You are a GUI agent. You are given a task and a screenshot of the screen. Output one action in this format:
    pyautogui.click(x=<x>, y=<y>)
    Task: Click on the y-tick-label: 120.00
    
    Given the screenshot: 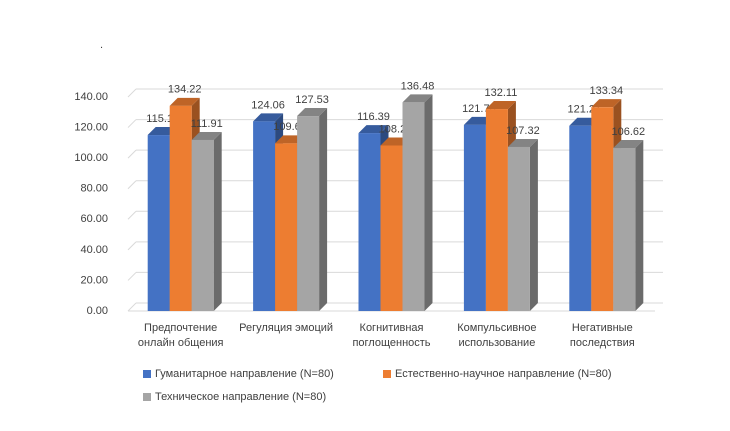 What is the action you would take?
    pyautogui.click(x=91, y=127)
    